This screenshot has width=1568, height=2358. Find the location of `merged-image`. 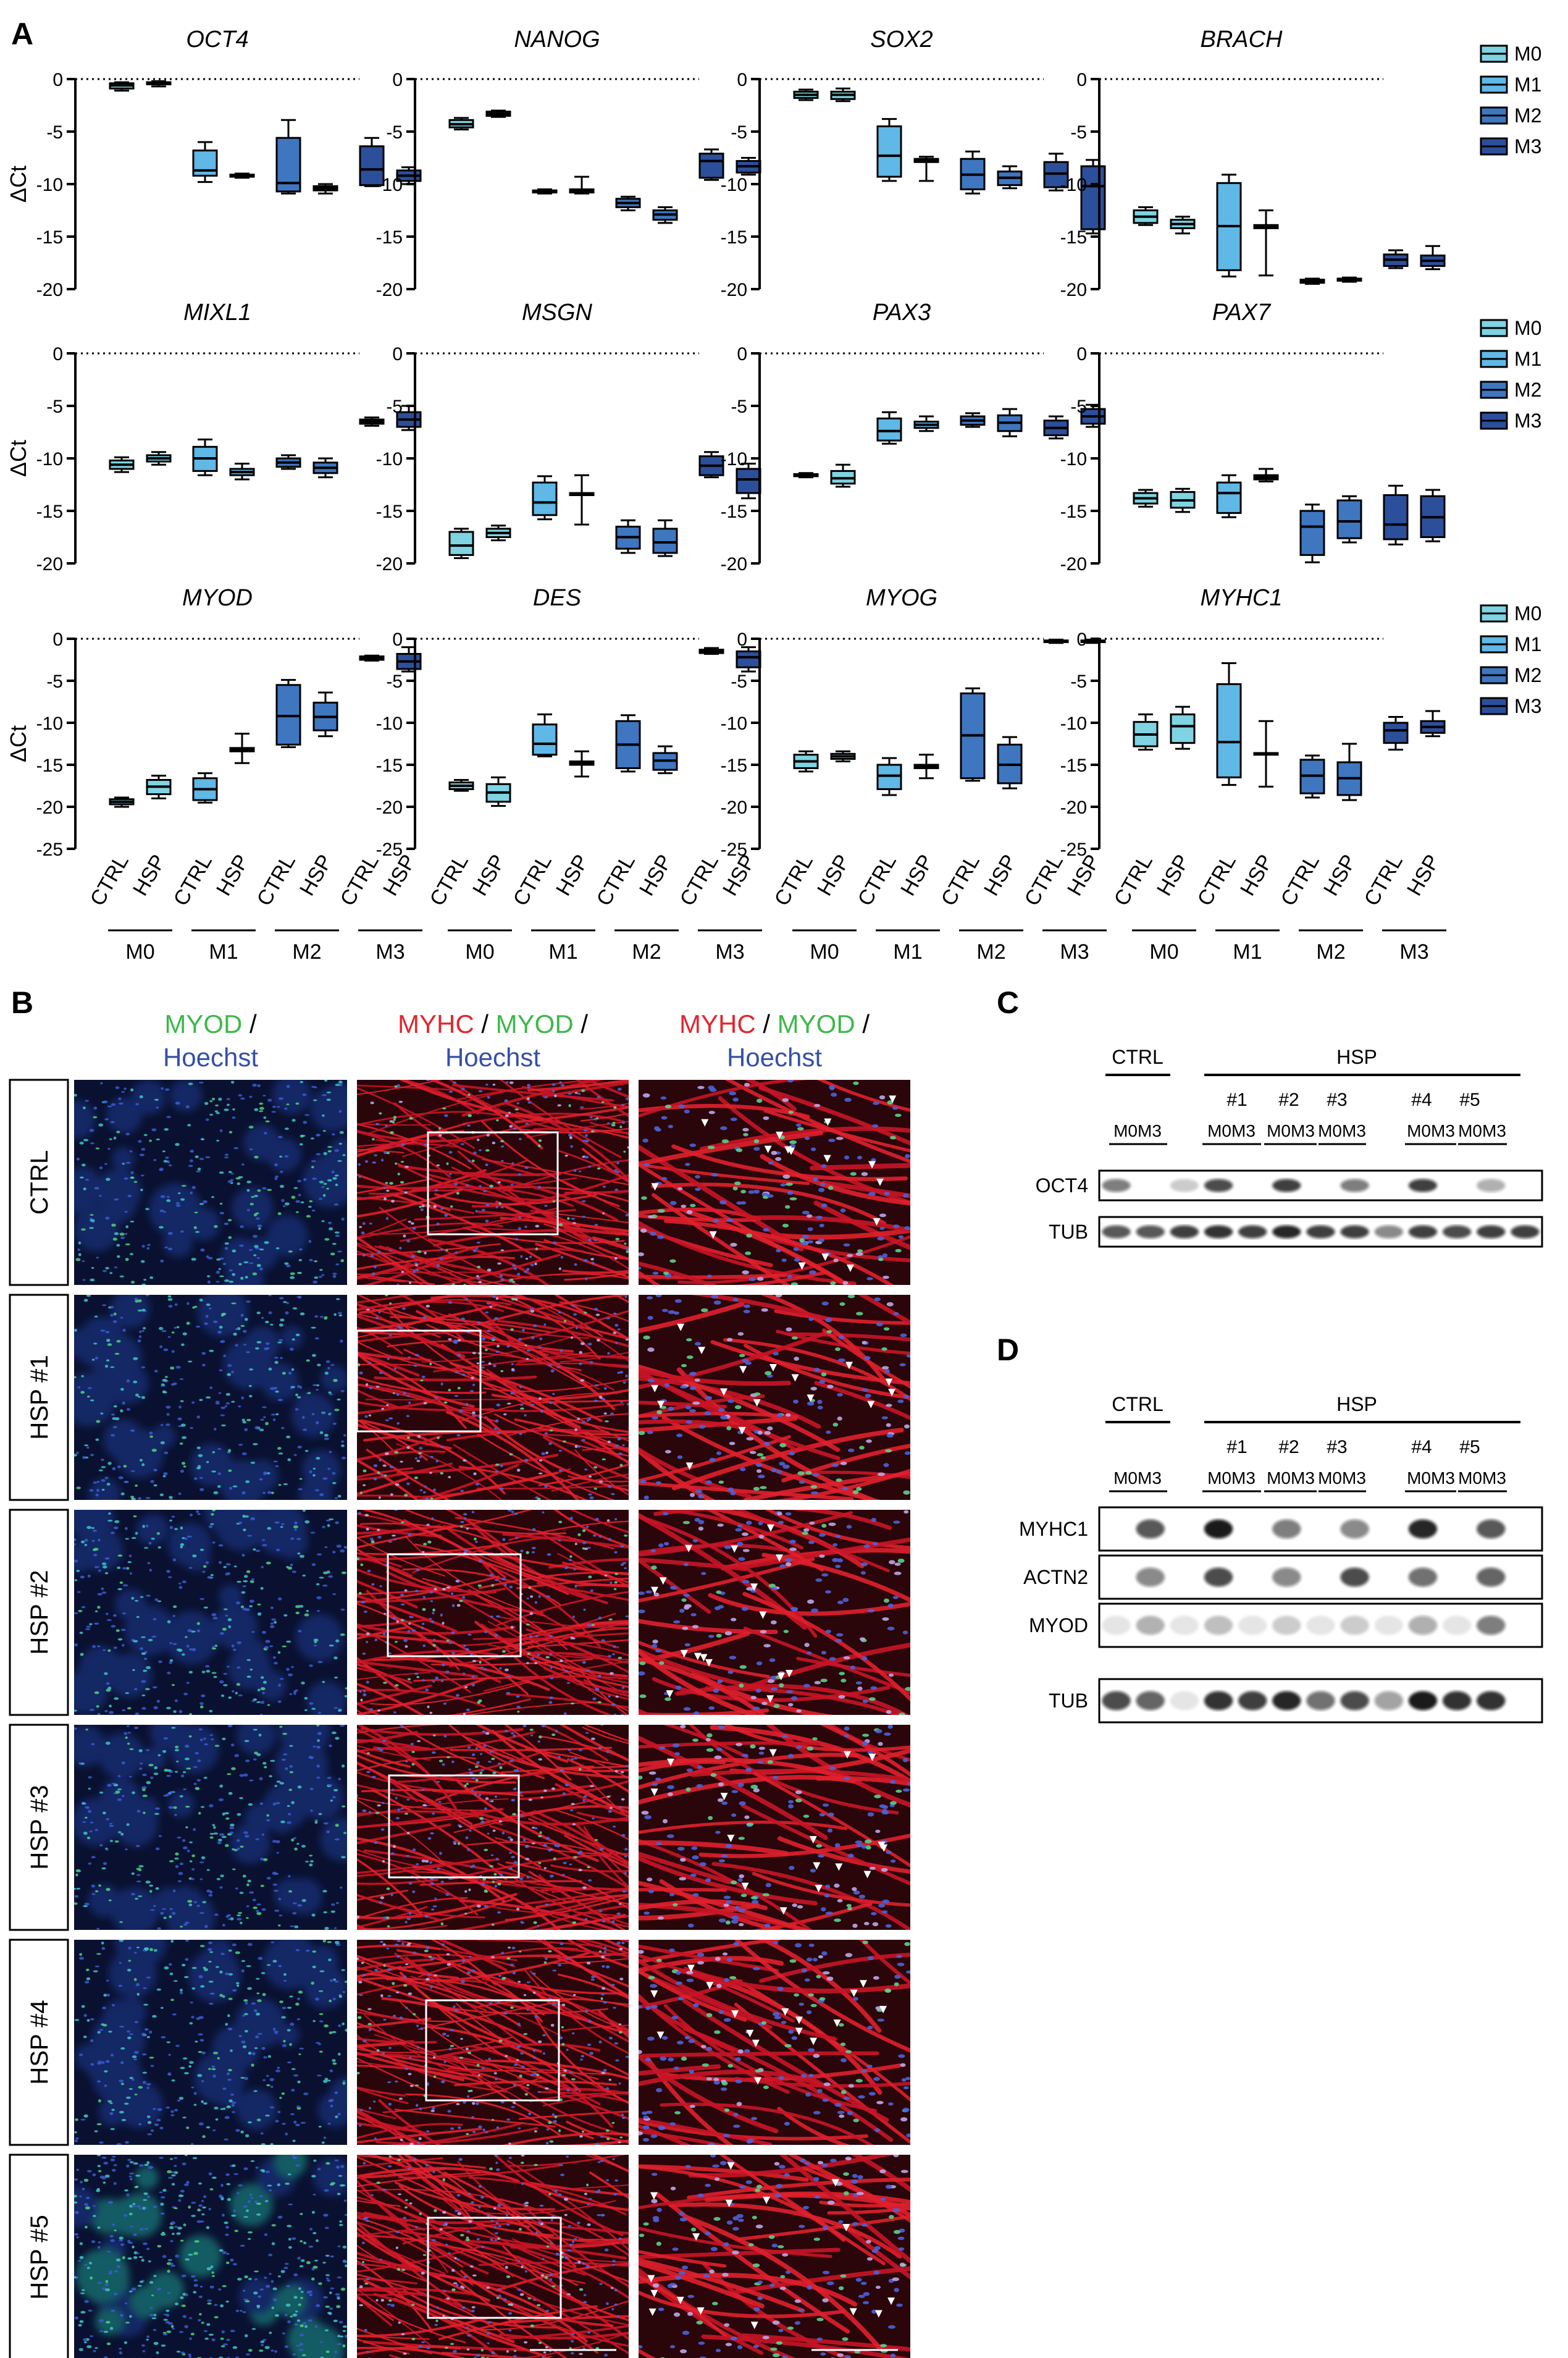

merged-image is located at coordinates (493, 1182).